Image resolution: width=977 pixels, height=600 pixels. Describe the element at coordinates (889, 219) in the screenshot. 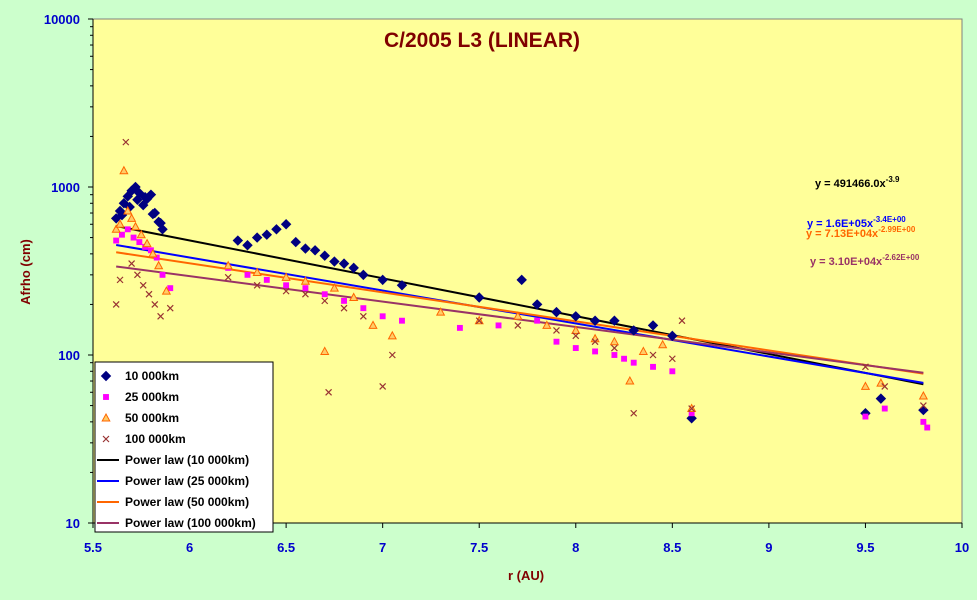

I see `equation-exponent: -3.4E+00` at that location.